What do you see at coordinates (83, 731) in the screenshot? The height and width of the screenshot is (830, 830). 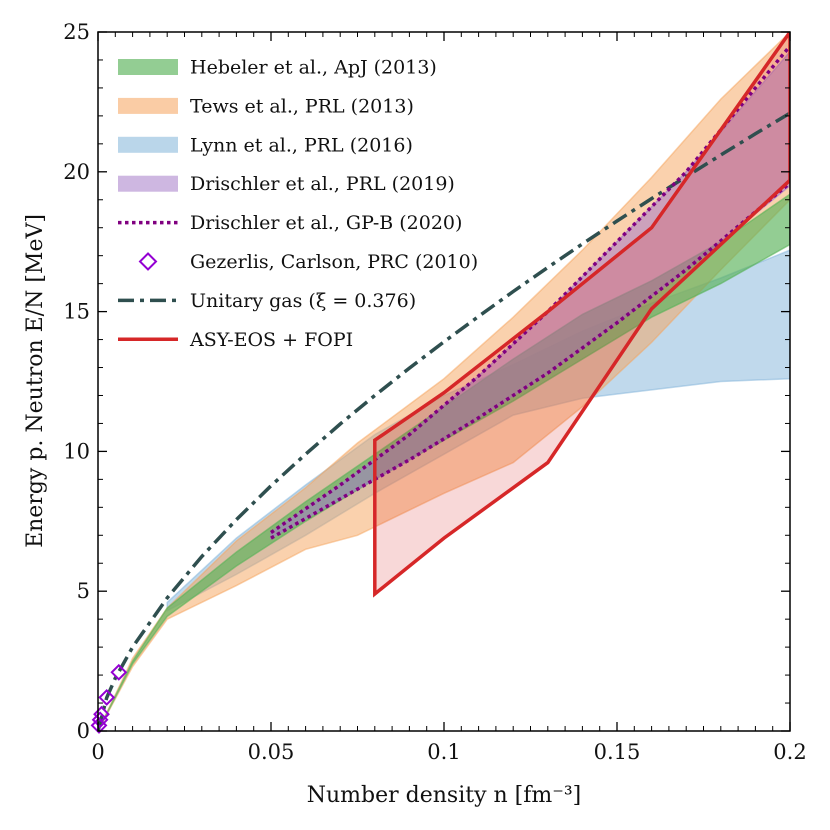 I see `y-tick-label: 0` at bounding box center [83, 731].